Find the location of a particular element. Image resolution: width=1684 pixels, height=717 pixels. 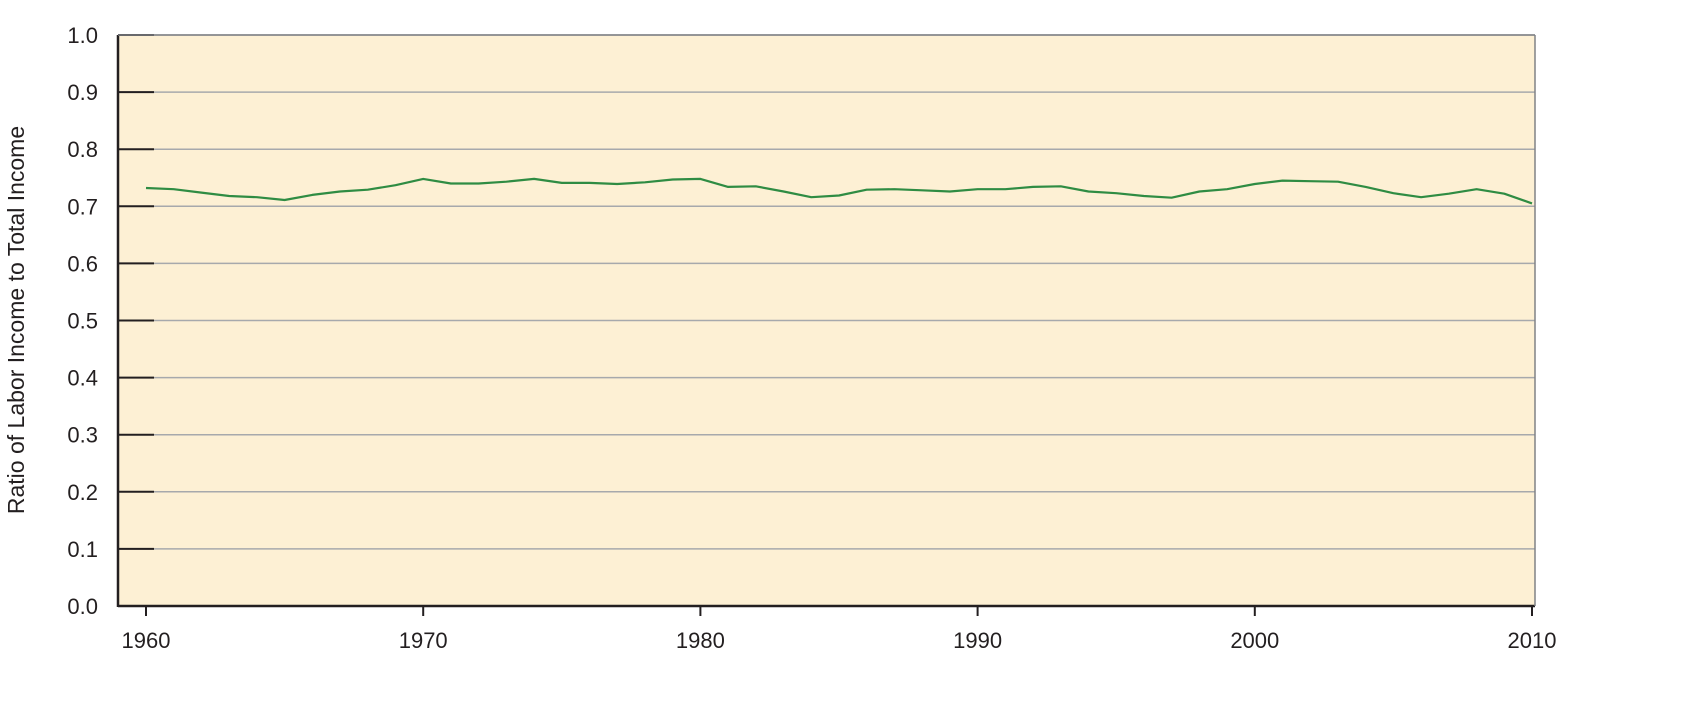

x-tick-label: 2000 is located at coordinates (1254, 640).